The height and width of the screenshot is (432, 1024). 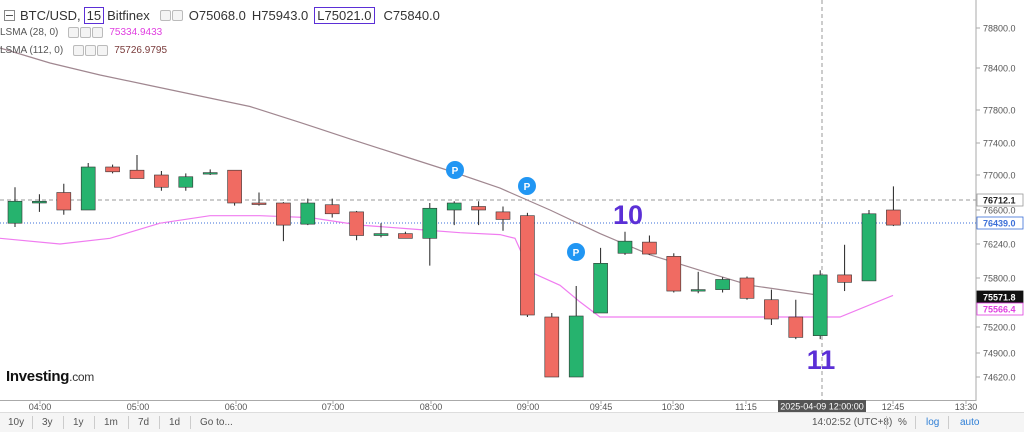 What do you see at coordinates (16, 422) in the screenshot?
I see `range-10y: 10y` at bounding box center [16, 422].